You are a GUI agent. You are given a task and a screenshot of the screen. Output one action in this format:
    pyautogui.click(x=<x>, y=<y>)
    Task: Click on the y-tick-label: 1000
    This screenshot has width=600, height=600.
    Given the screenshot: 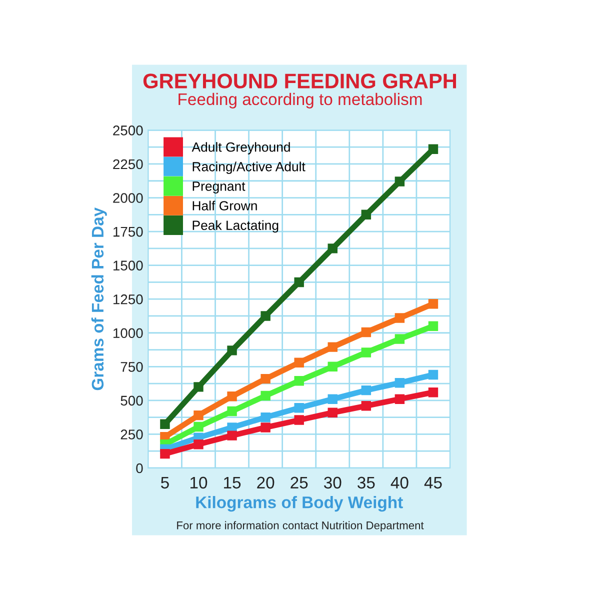 What is the action you would take?
    pyautogui.click(x=128, y=333)
    